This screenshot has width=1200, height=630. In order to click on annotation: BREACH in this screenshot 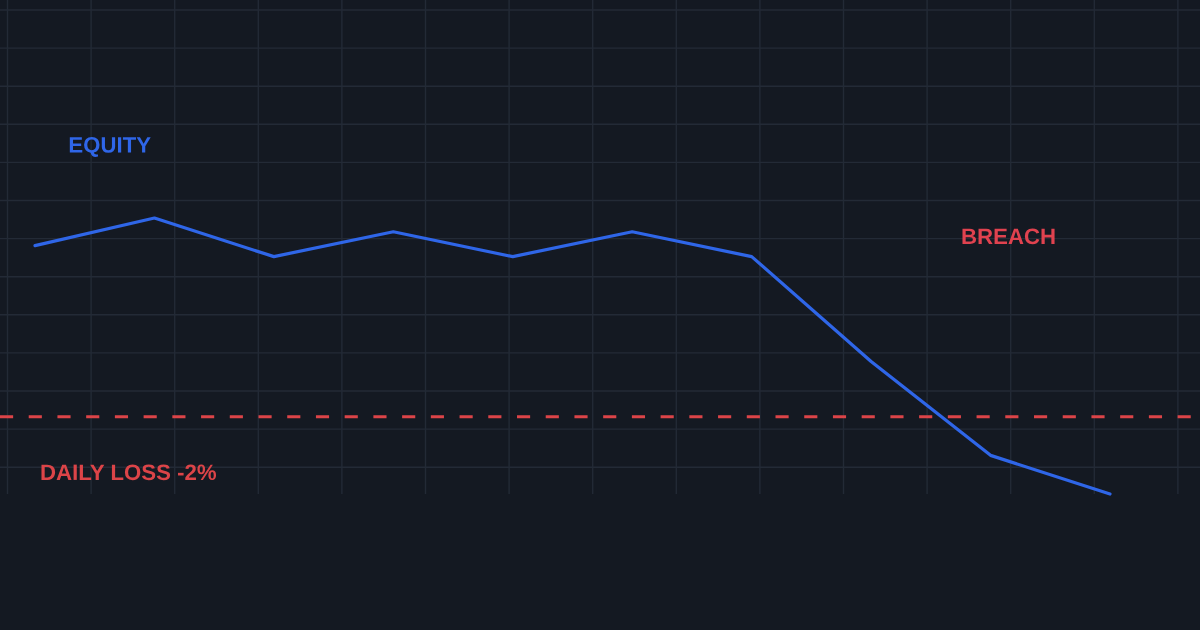, I will do `click(1008, 236)`.